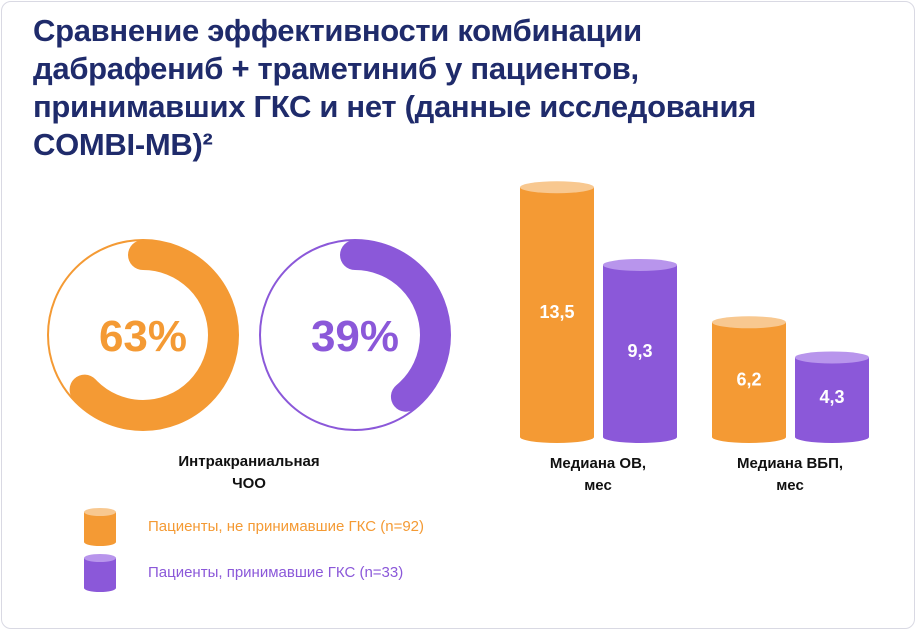 The height and width of the screenshot is (632, 918). I want to click on bar-category-label-pfs-line2: мес, so click(790, 485).